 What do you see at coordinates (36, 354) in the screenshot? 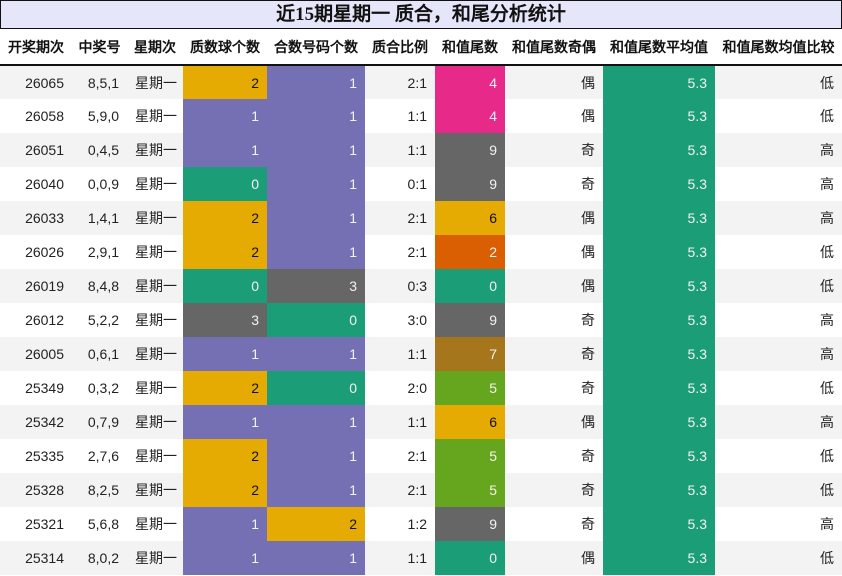
I see `cell-period: 26005` at bounding box center [36, 354].